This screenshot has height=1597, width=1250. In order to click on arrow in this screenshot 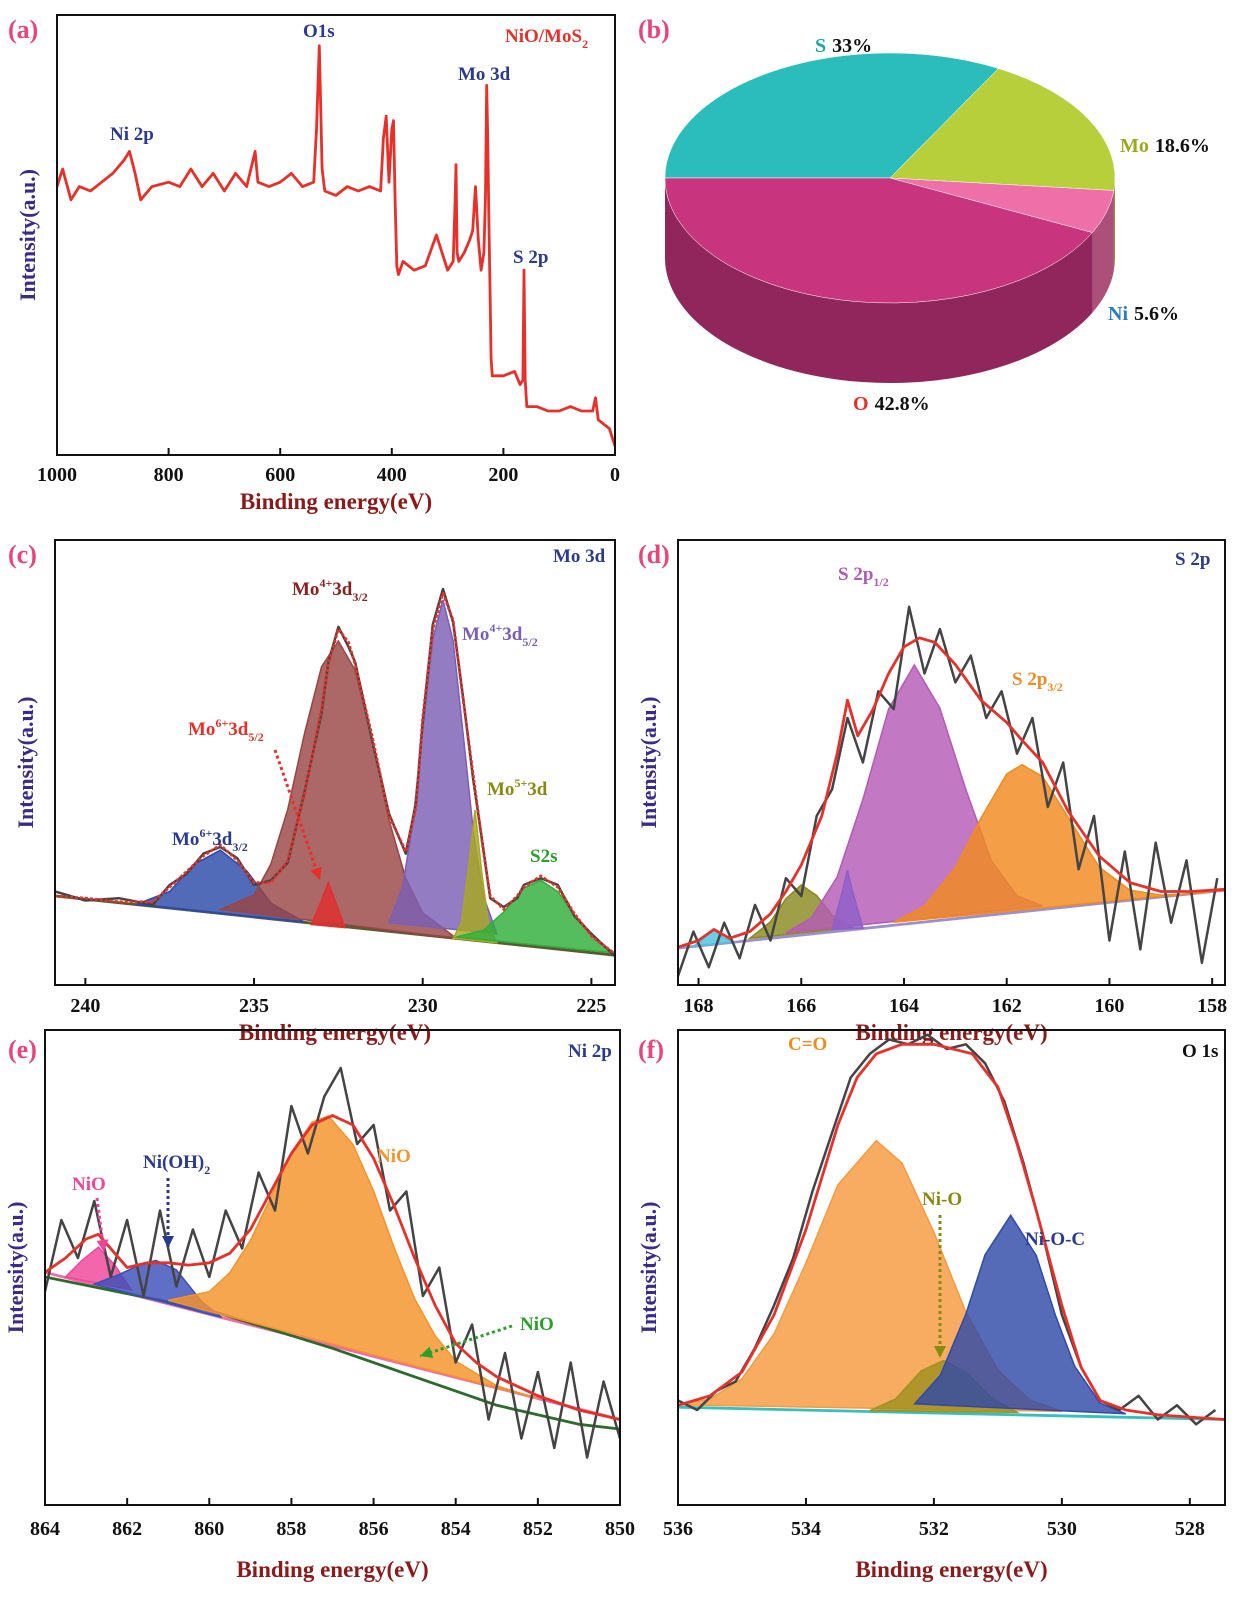, I will do `click(297, 815)`.